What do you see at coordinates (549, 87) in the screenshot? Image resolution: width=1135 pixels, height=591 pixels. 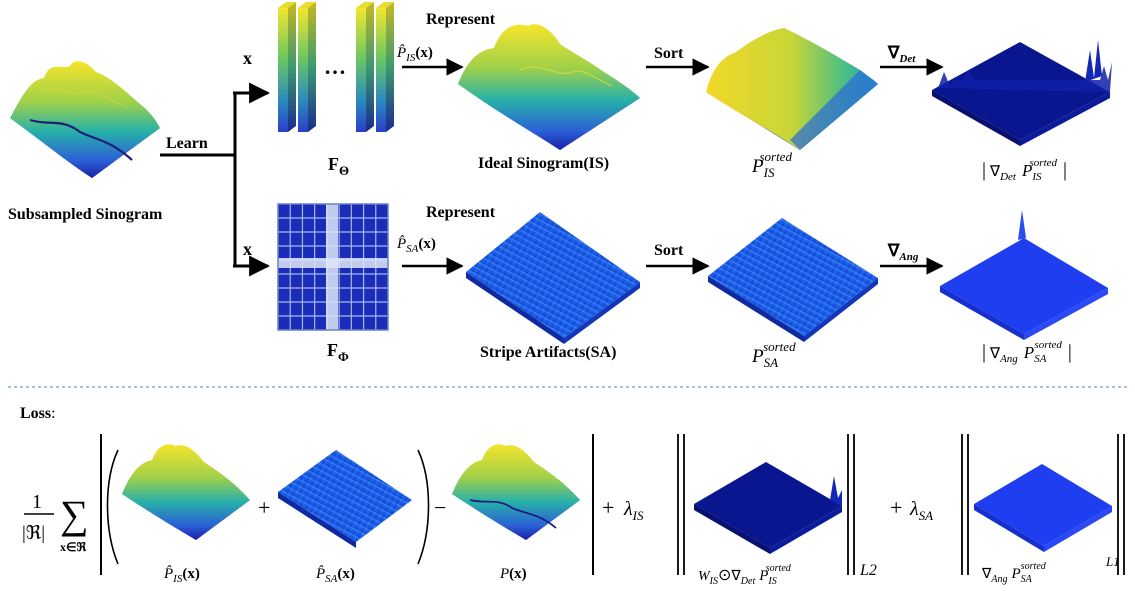 I see `ideal-sinogram-image` at bounding box center [549, 87].